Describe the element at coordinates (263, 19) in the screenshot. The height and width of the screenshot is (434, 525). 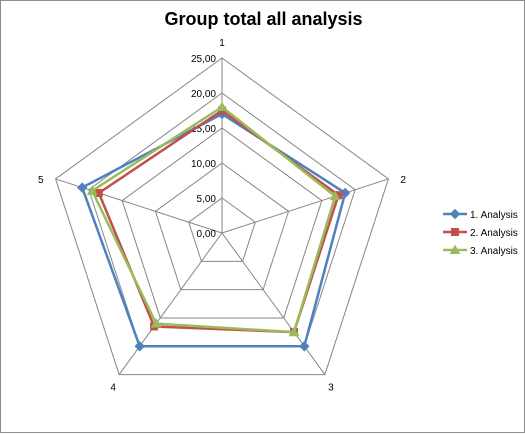
I see `chart-title: Group total all analysis` at that location.